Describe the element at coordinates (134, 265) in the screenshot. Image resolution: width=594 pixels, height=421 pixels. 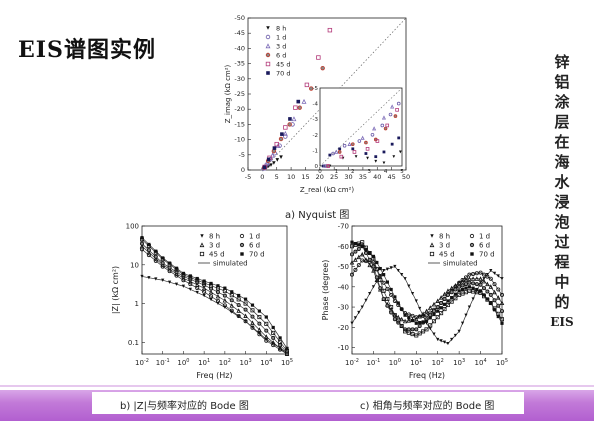
I see `y-tick-label: 10` at that location.